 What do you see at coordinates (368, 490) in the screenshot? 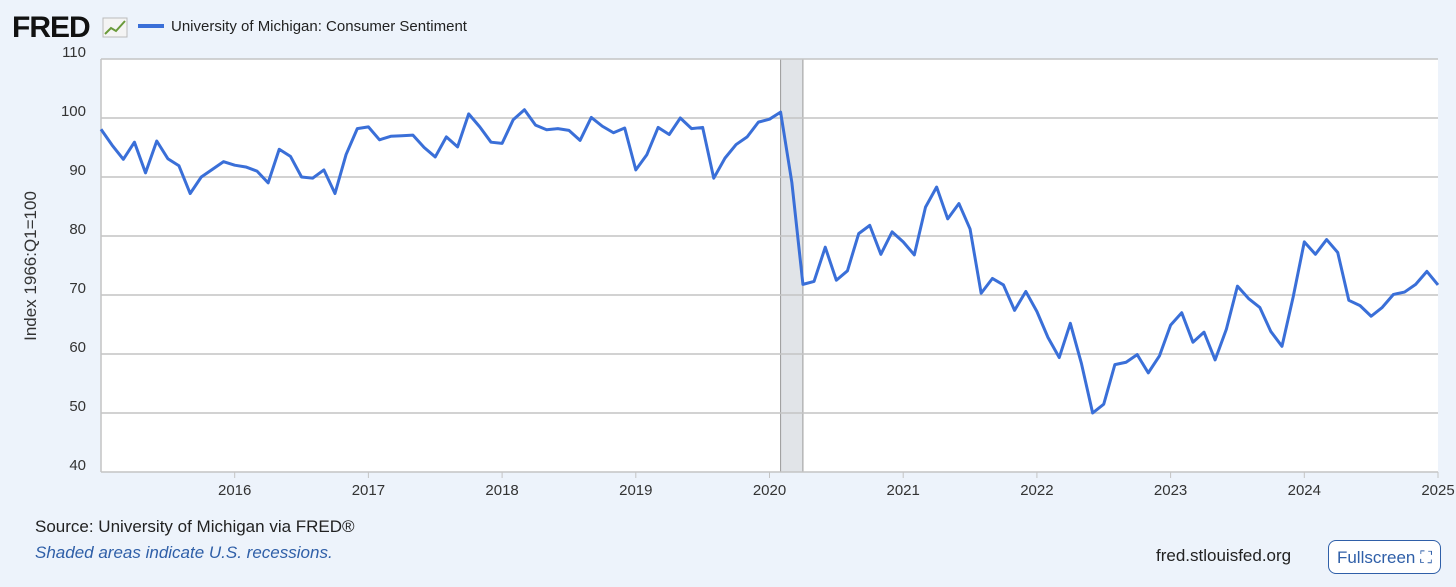
I see `x-tick-label: 2017` at bounding box center [368, 490].